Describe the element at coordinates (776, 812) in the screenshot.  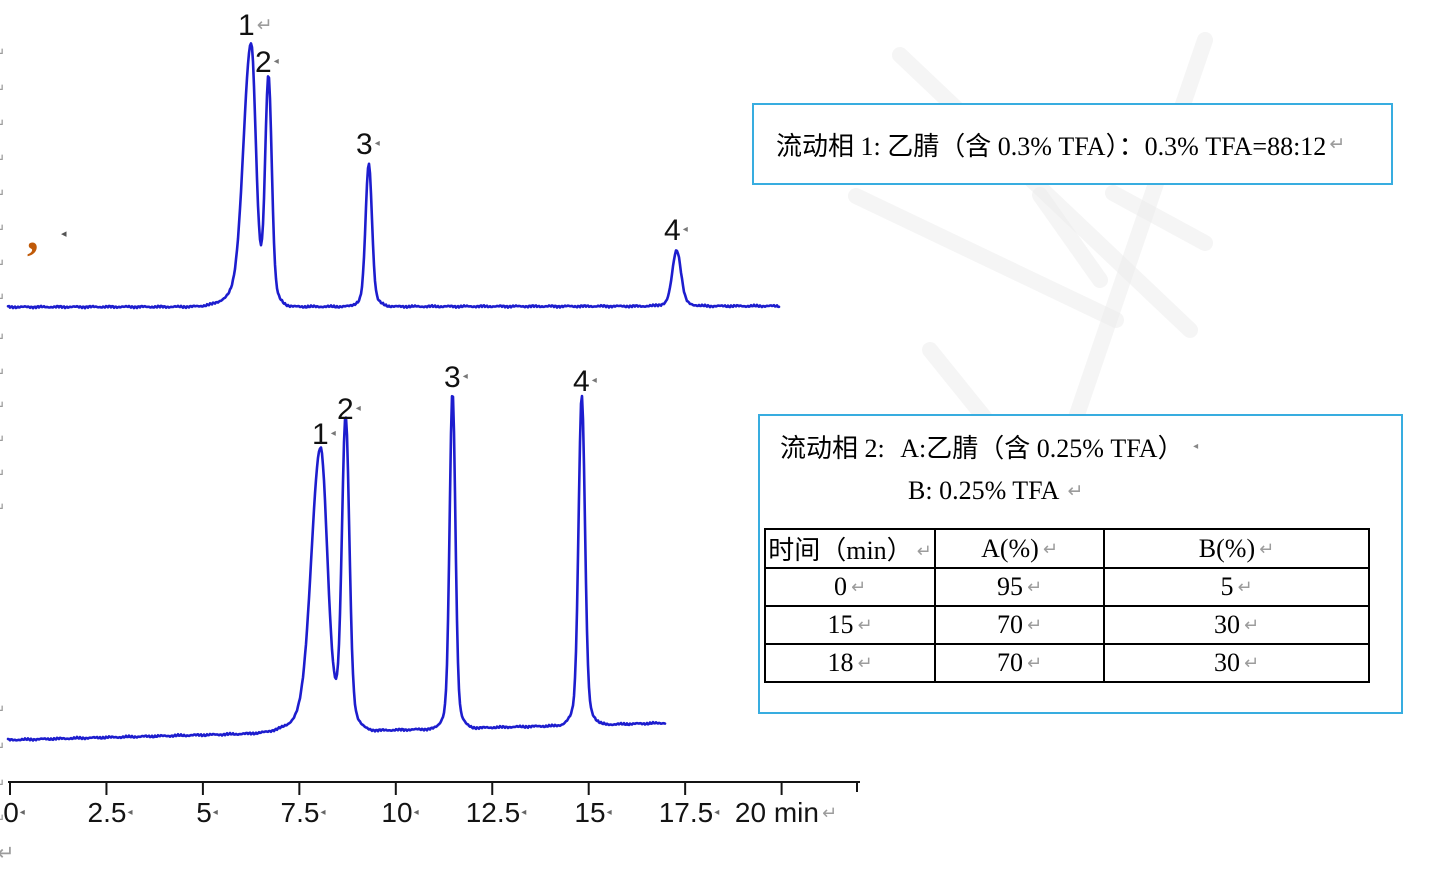
I see `tick-text: 20 min` at that location.